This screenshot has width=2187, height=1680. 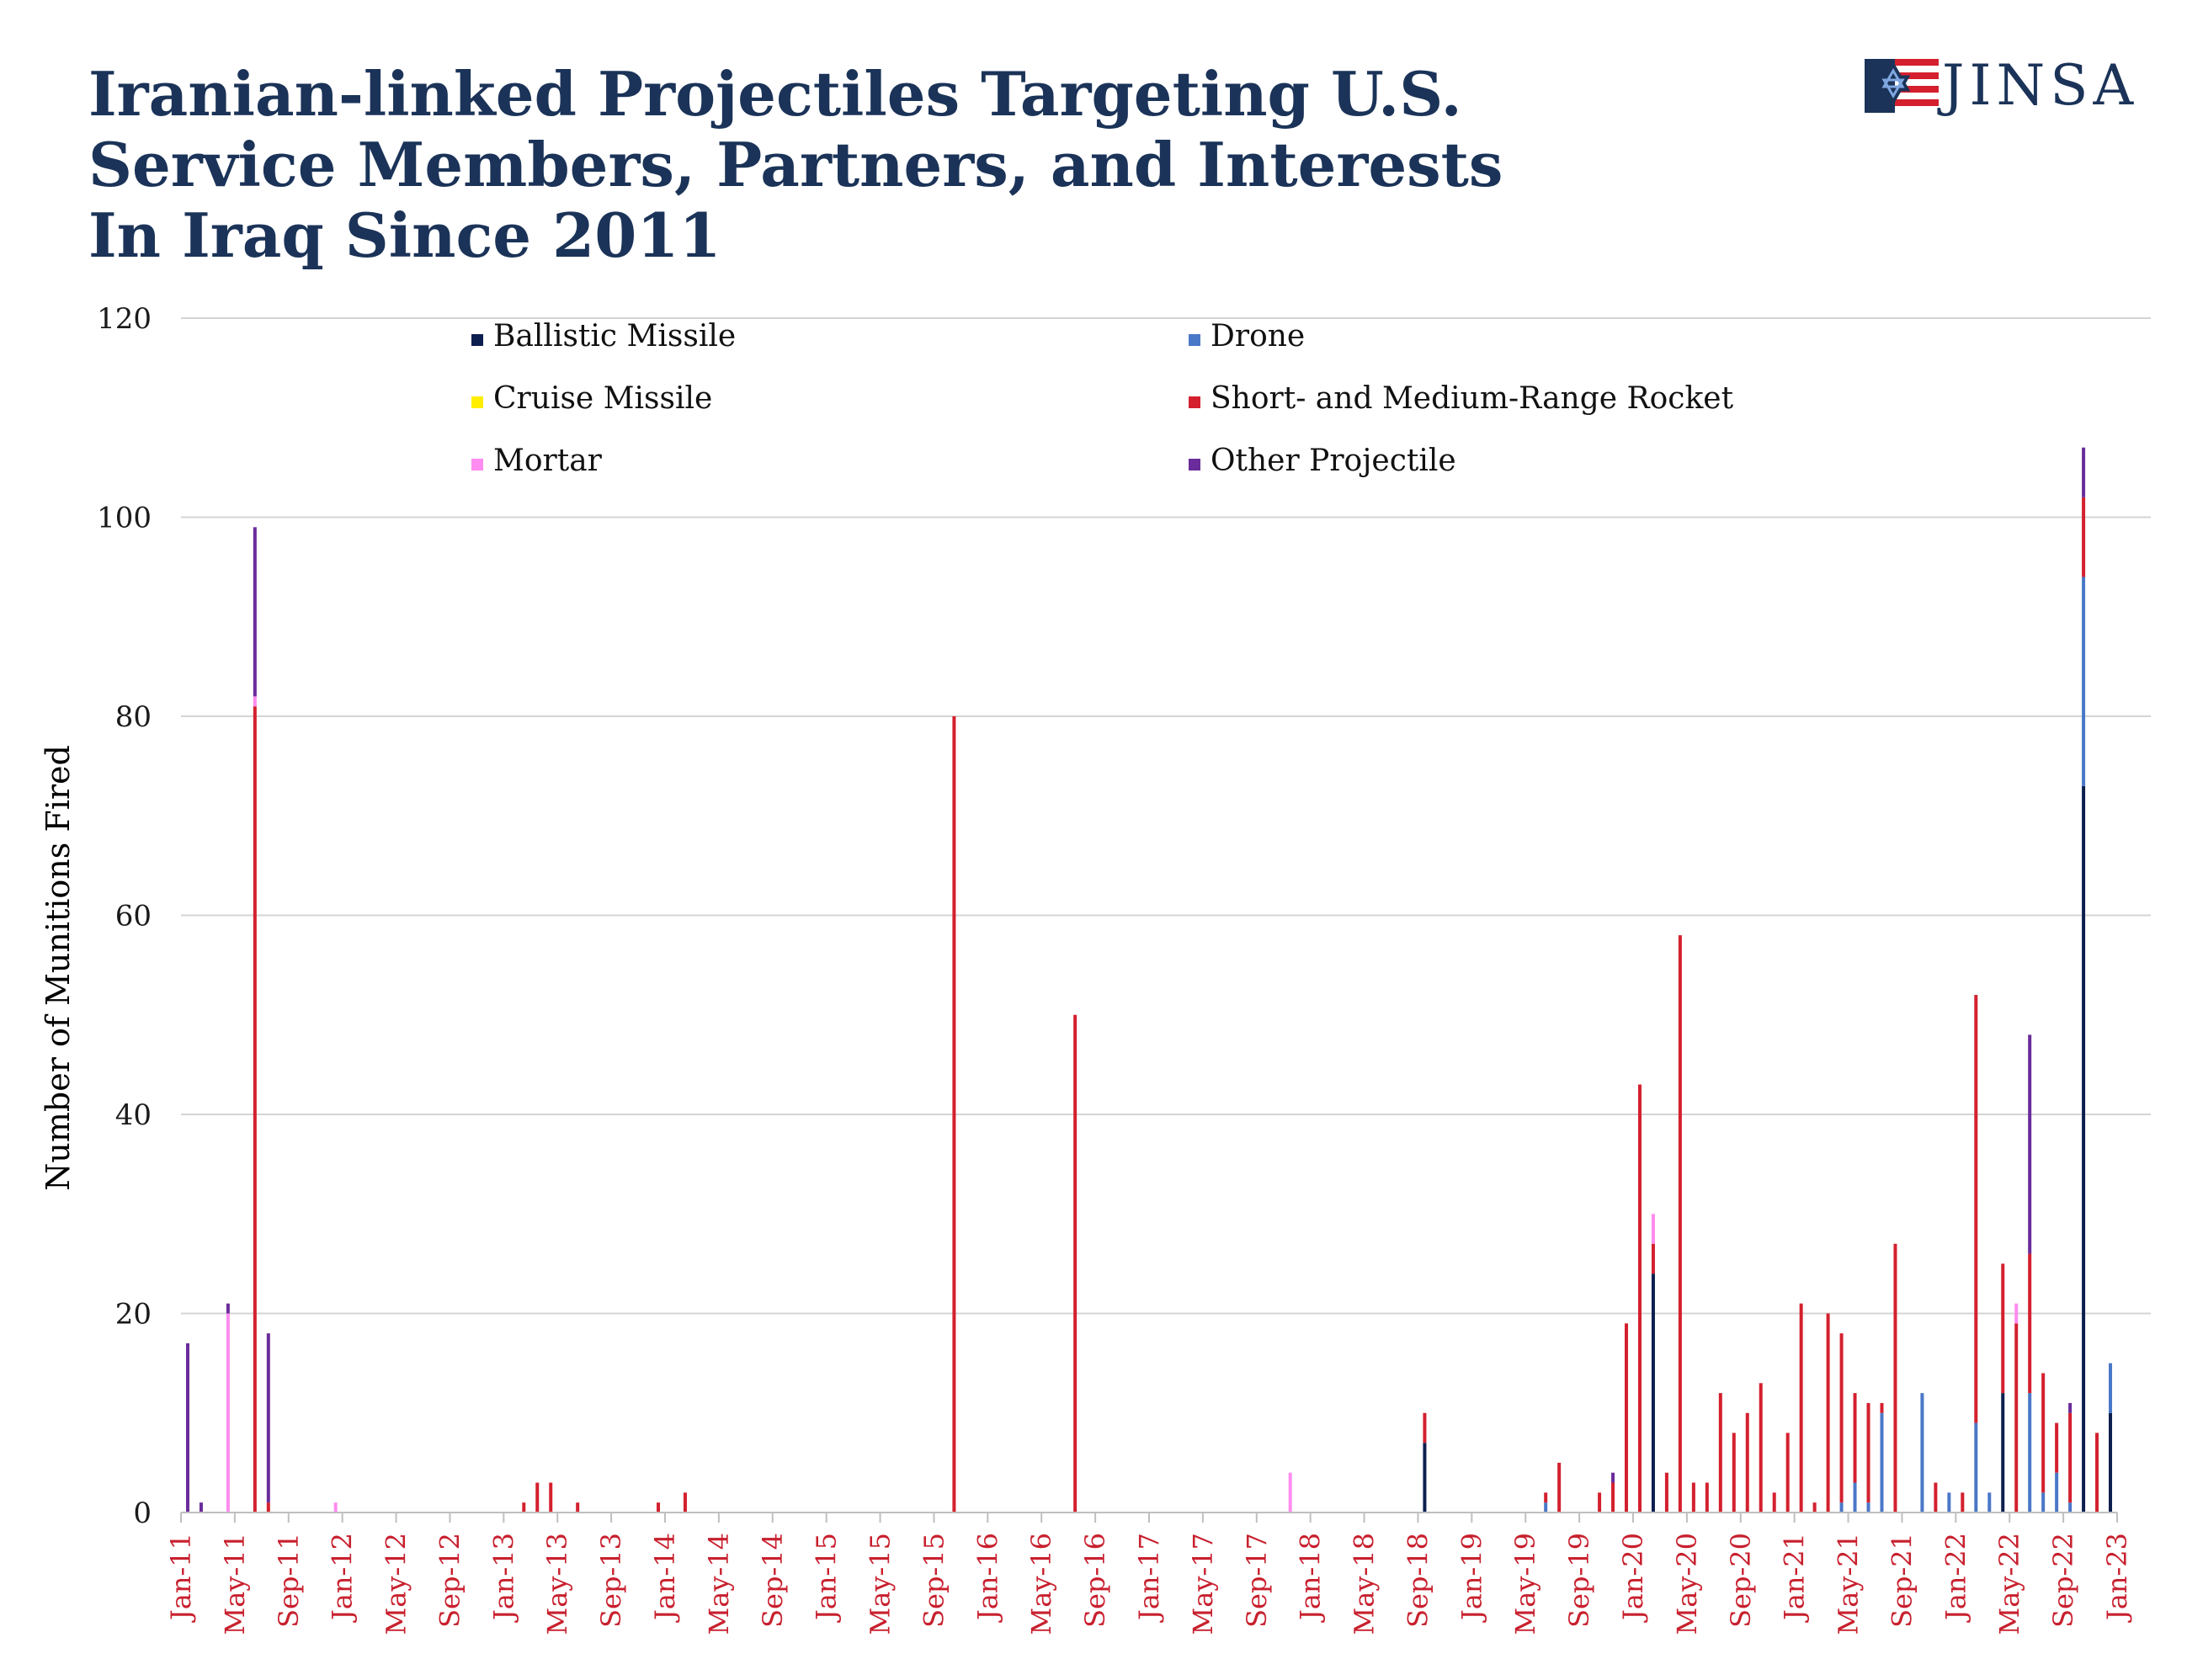 What do you see at coordinates (133, 916) in the screenshot?
I see `y-tick-label: 60` at bounding box center [133, 916].